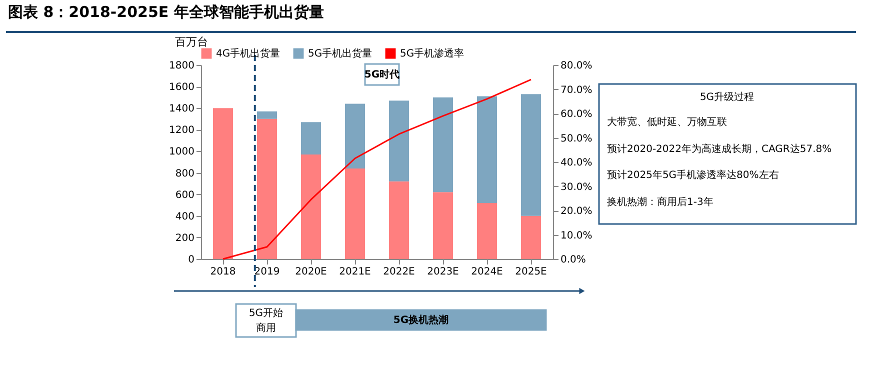 This screenshot has width=875, height=390. What do you see at coordinates (181, 152) in the screenshot?
I see `y-tick-label: 1000` at bounding box center [181, 152].